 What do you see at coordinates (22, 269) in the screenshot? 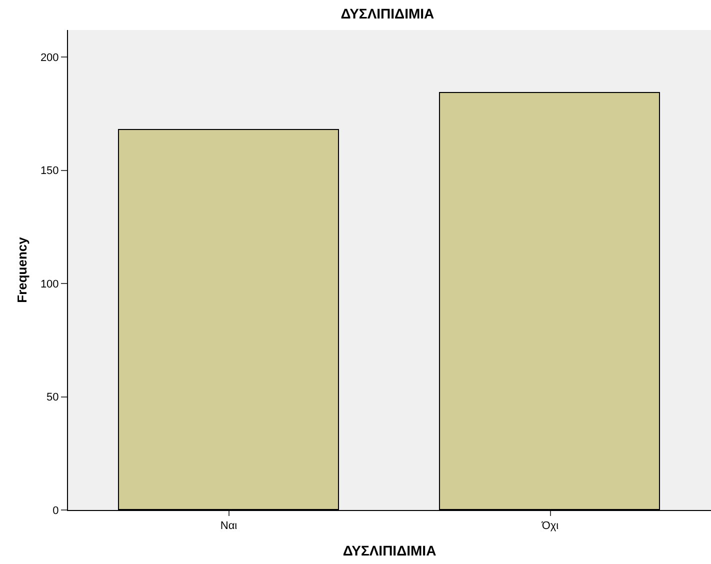
I see `y-axis-title: Frequency` at bounding box center [22, 269].